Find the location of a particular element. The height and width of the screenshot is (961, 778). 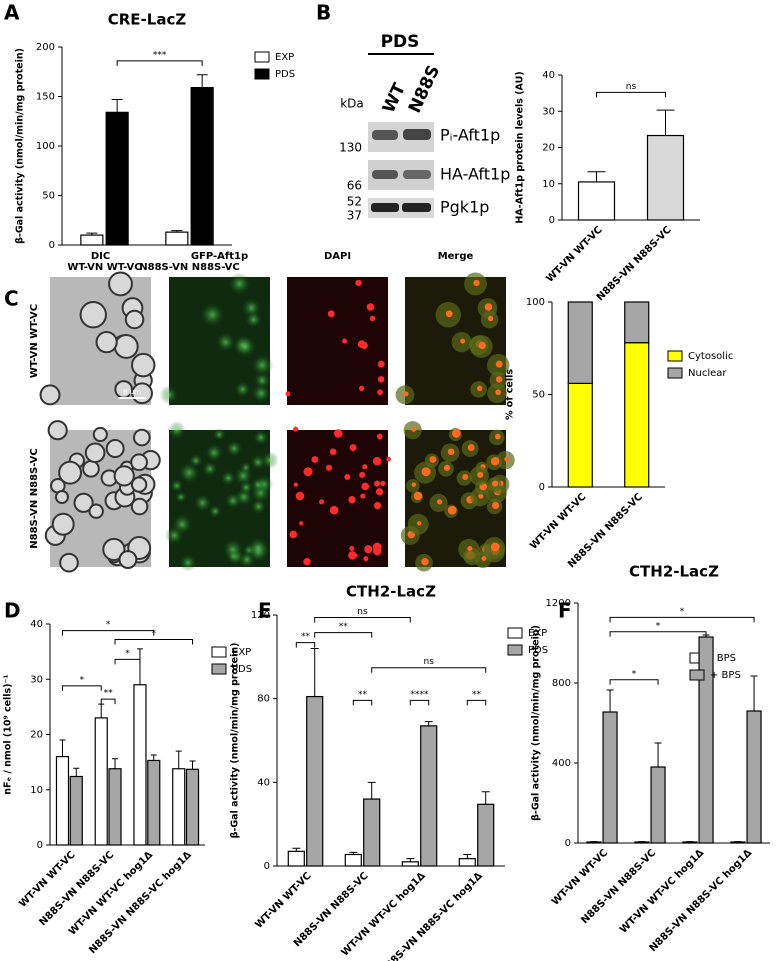

significance-label: *** is located at coordinates (160, 55).